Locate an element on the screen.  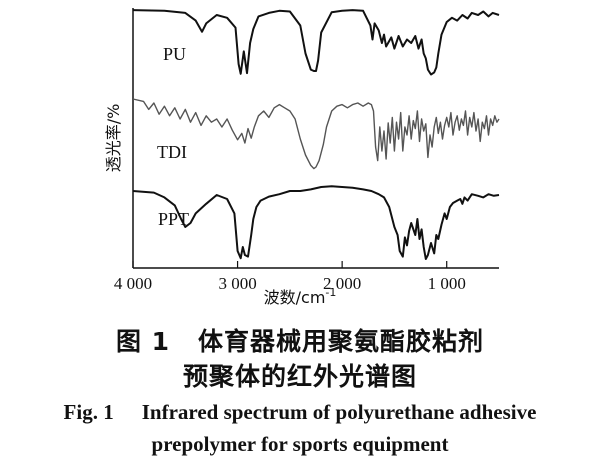
spectrum-line-ppt is located at coordinates (316, 222).